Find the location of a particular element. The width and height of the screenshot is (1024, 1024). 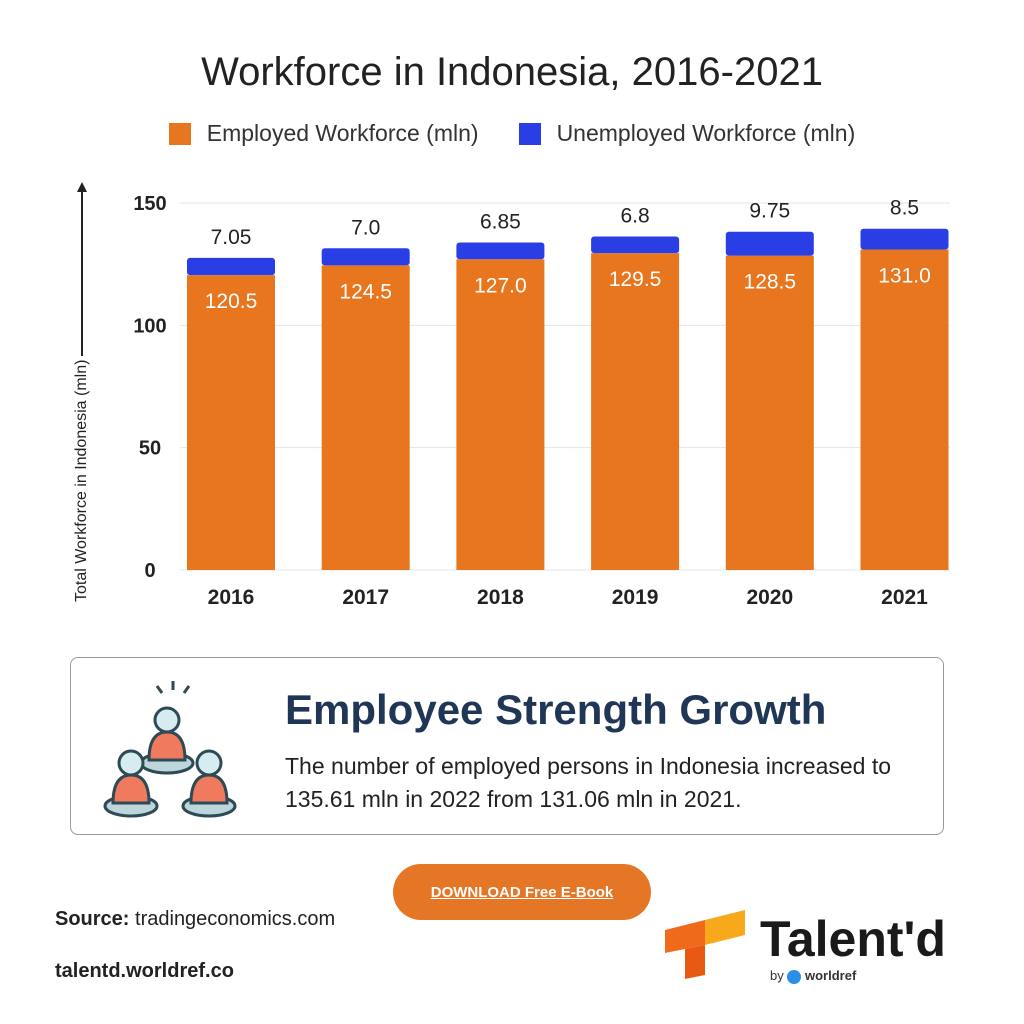

legend-label: Employed Workforce (mln) is located at coordinates (342, 133).